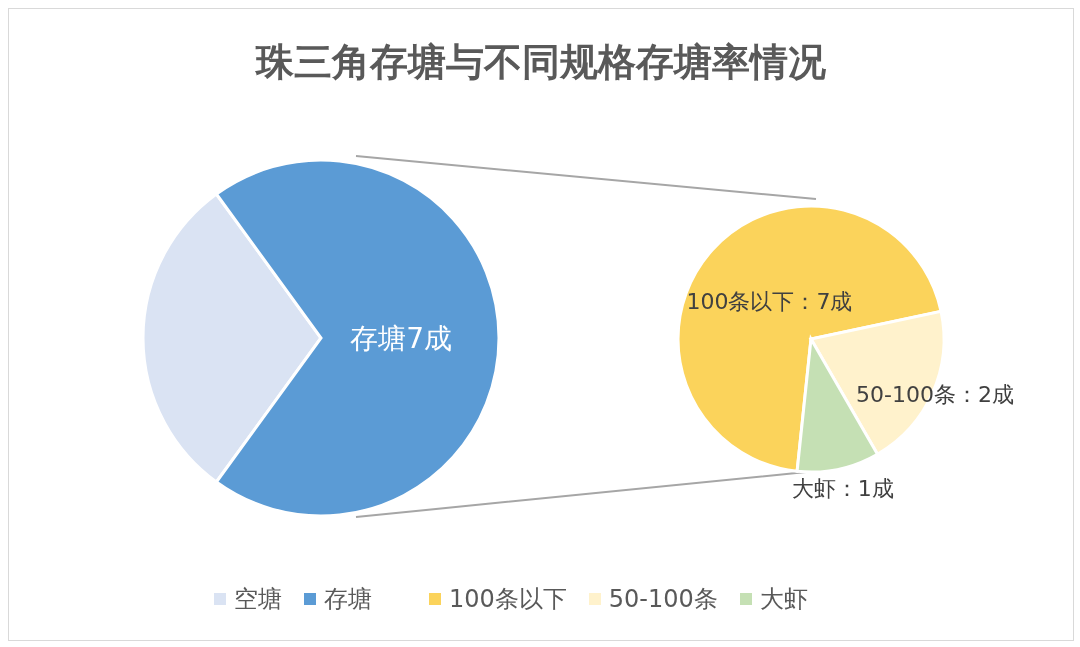 Image resolution: width=1080 pixels, height=647 pixels. I want to click on data-label: 100条以下：7成, so click(769, 302).